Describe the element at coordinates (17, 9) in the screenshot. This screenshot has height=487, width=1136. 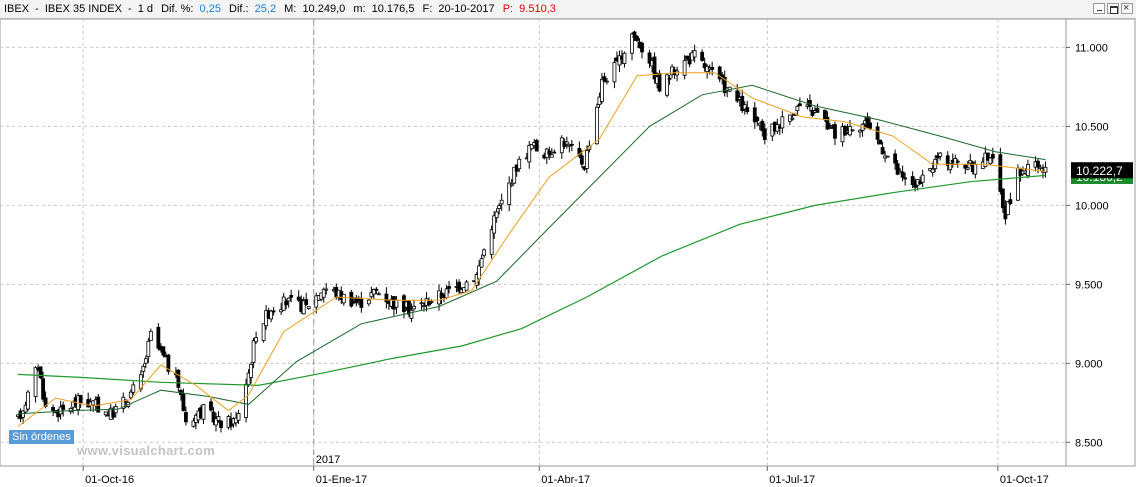
I see `symbol-code: IBEX` at that location.